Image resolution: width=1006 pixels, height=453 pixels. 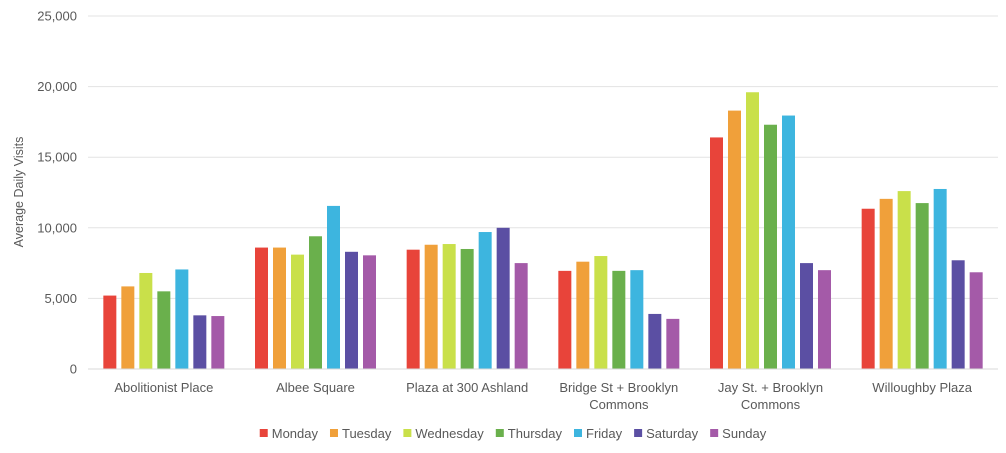 What do you see at coordinates (57, 86) in the screenshot?
I see `y-tick-label: 20,000` at bounding box center [57, 86].